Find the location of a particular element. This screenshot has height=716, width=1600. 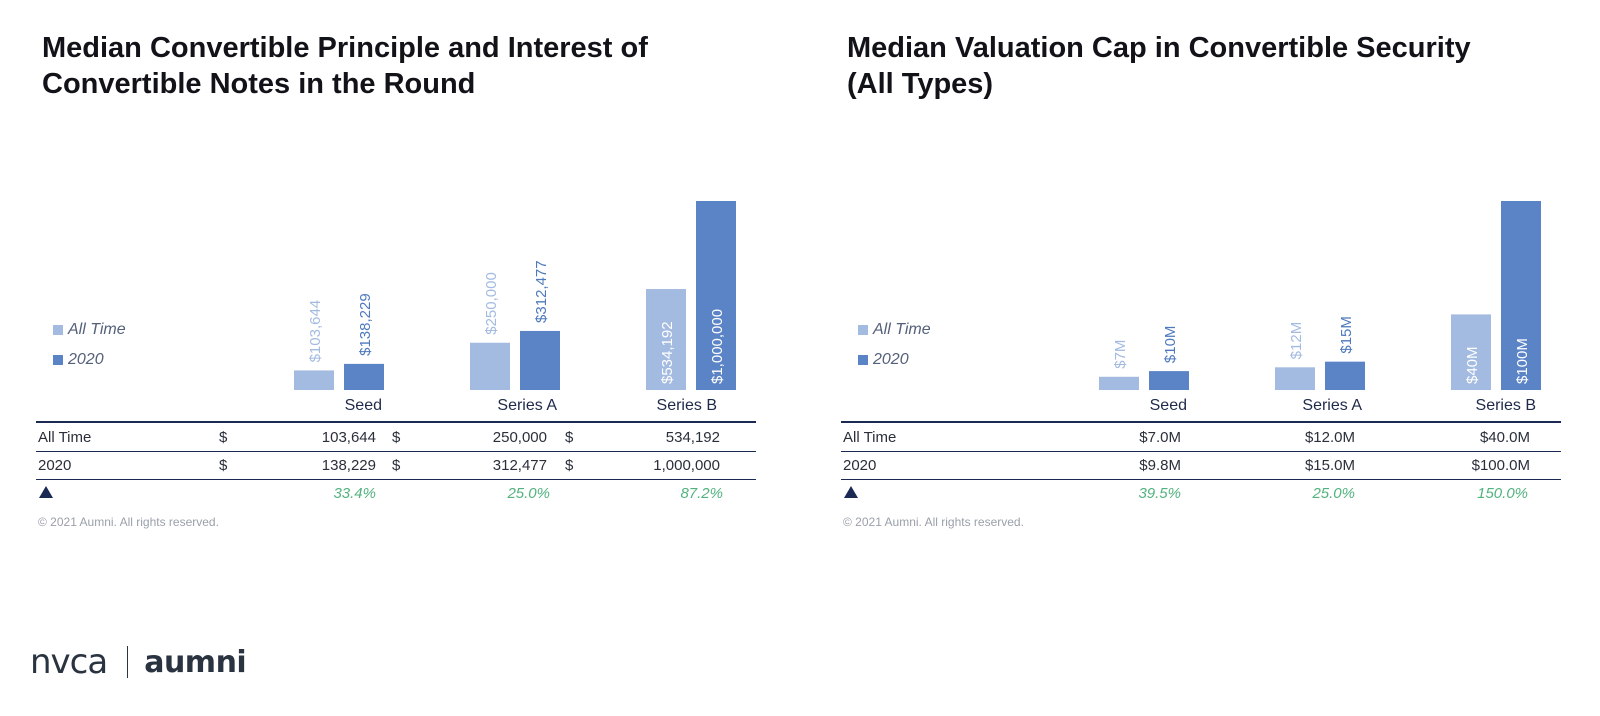

data-label: $12M is located at coordinates (1296, 341).